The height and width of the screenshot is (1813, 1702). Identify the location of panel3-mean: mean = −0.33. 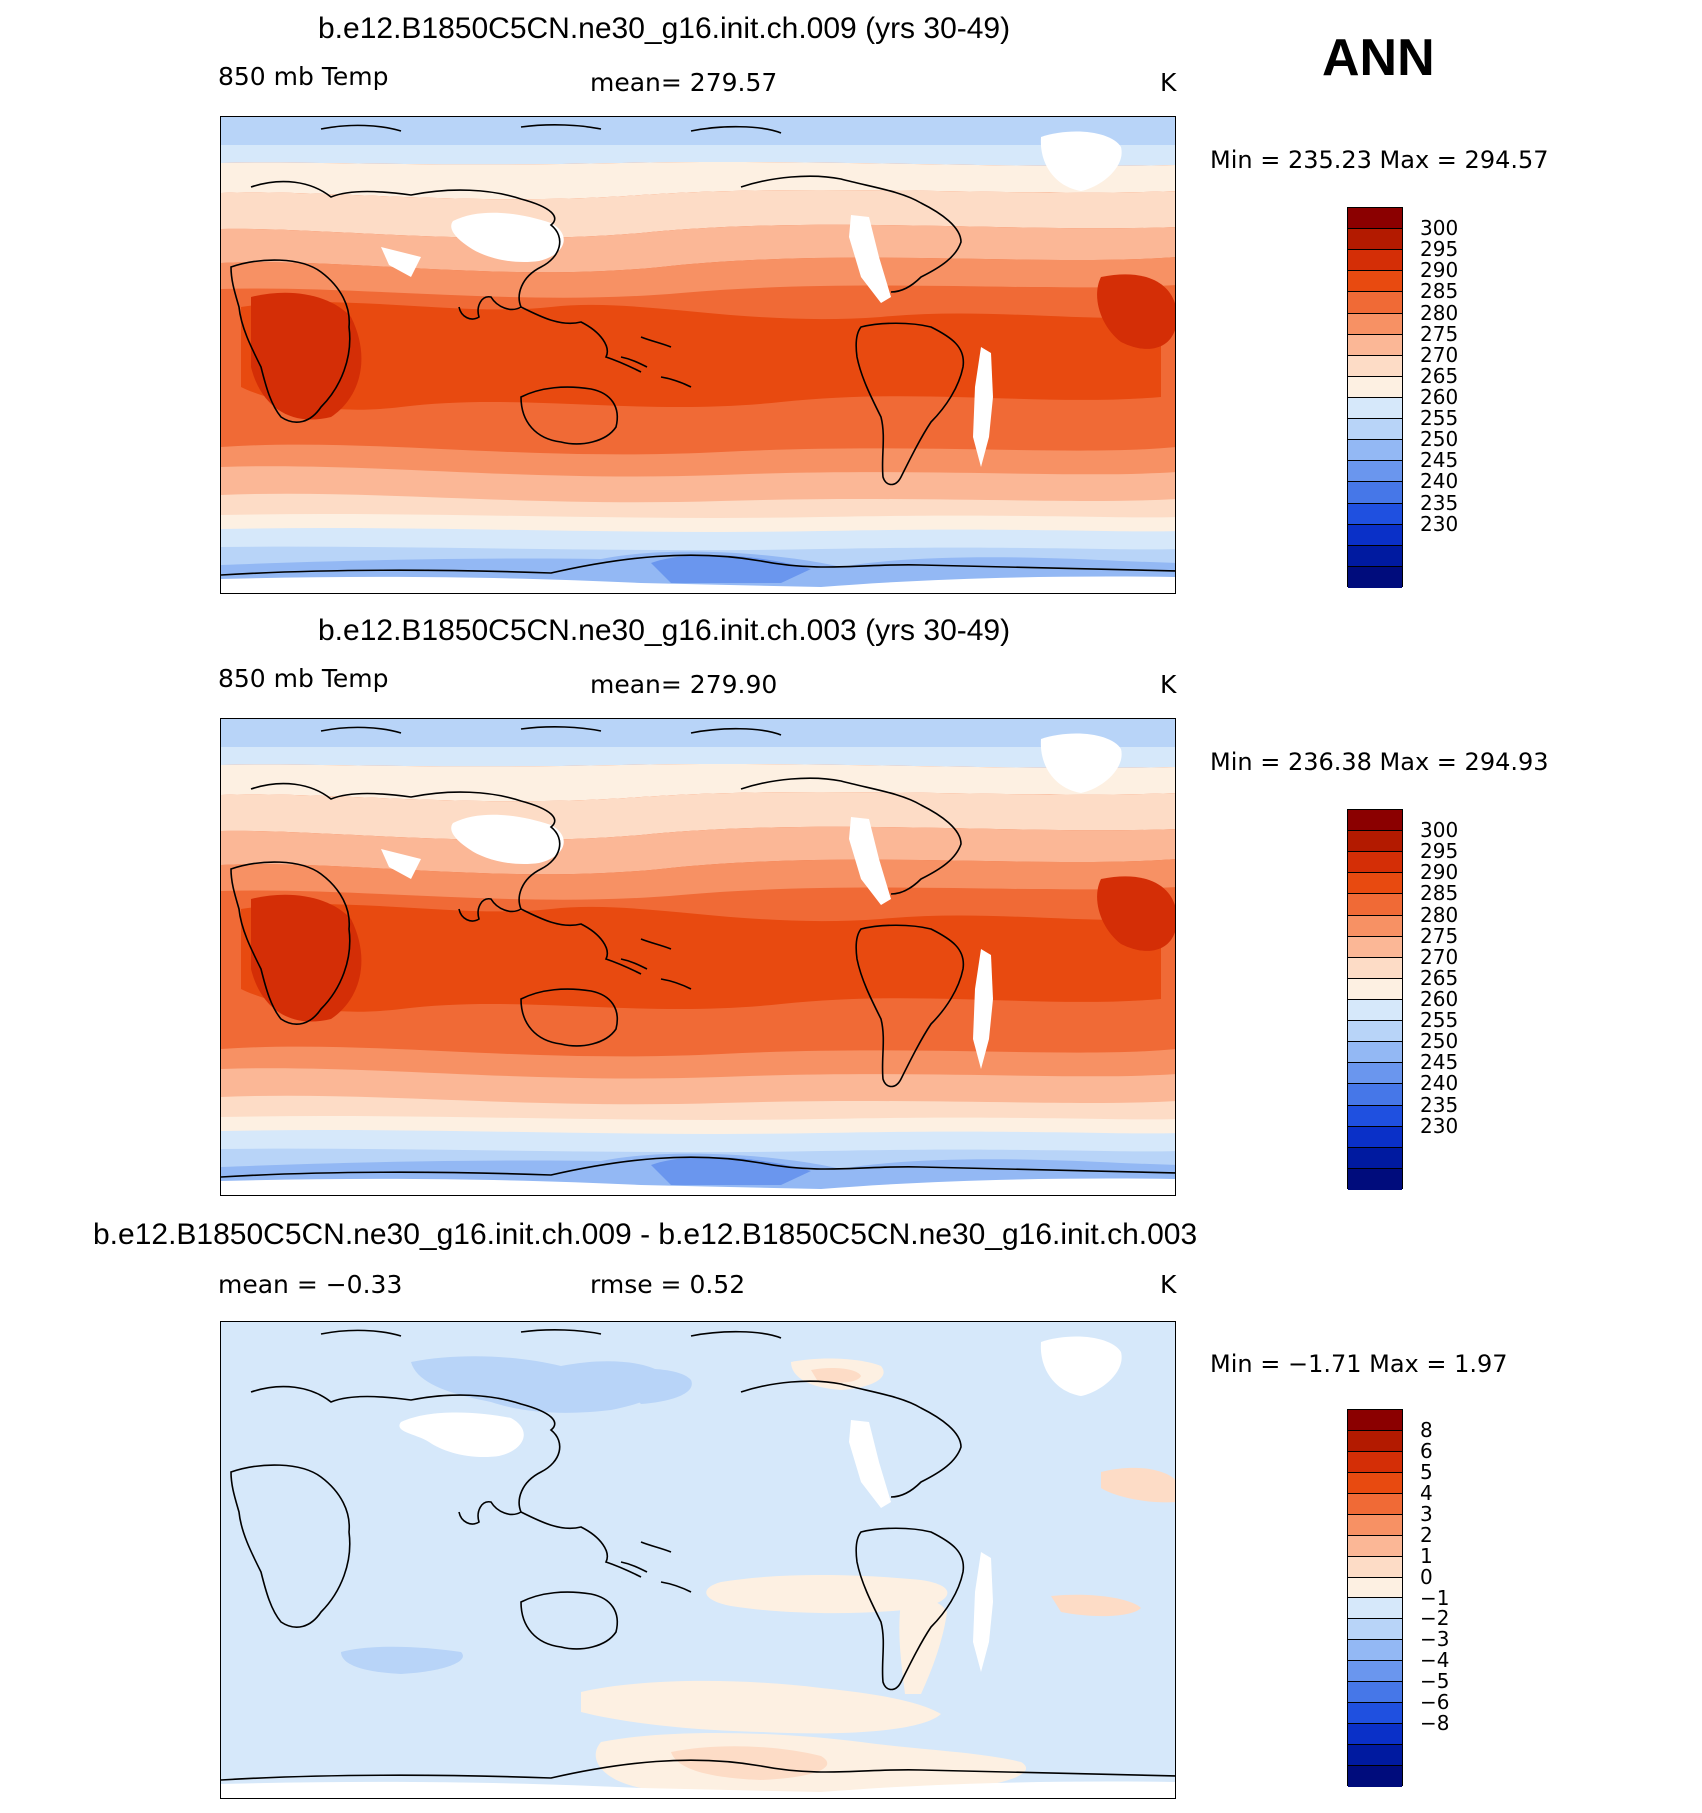
(310, 1284).